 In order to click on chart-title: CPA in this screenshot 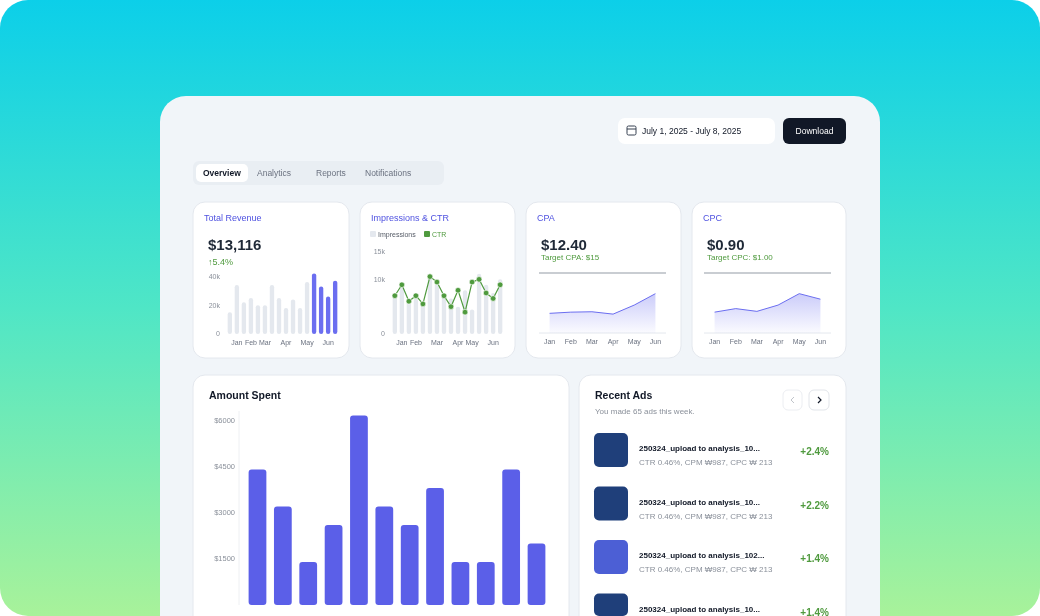, I will do `click(546, 218)`.